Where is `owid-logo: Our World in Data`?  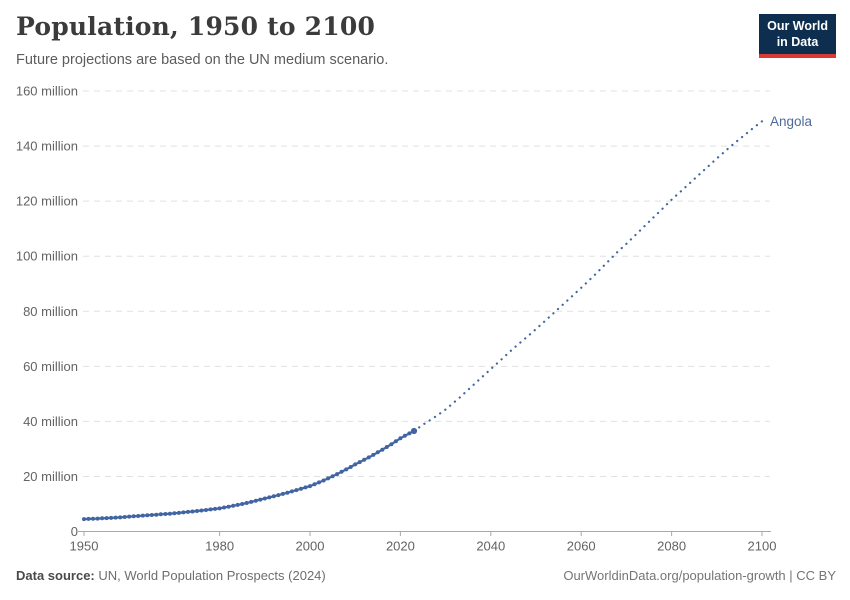
owid-logo: Our World in Data is located at coordinates (797, 36).